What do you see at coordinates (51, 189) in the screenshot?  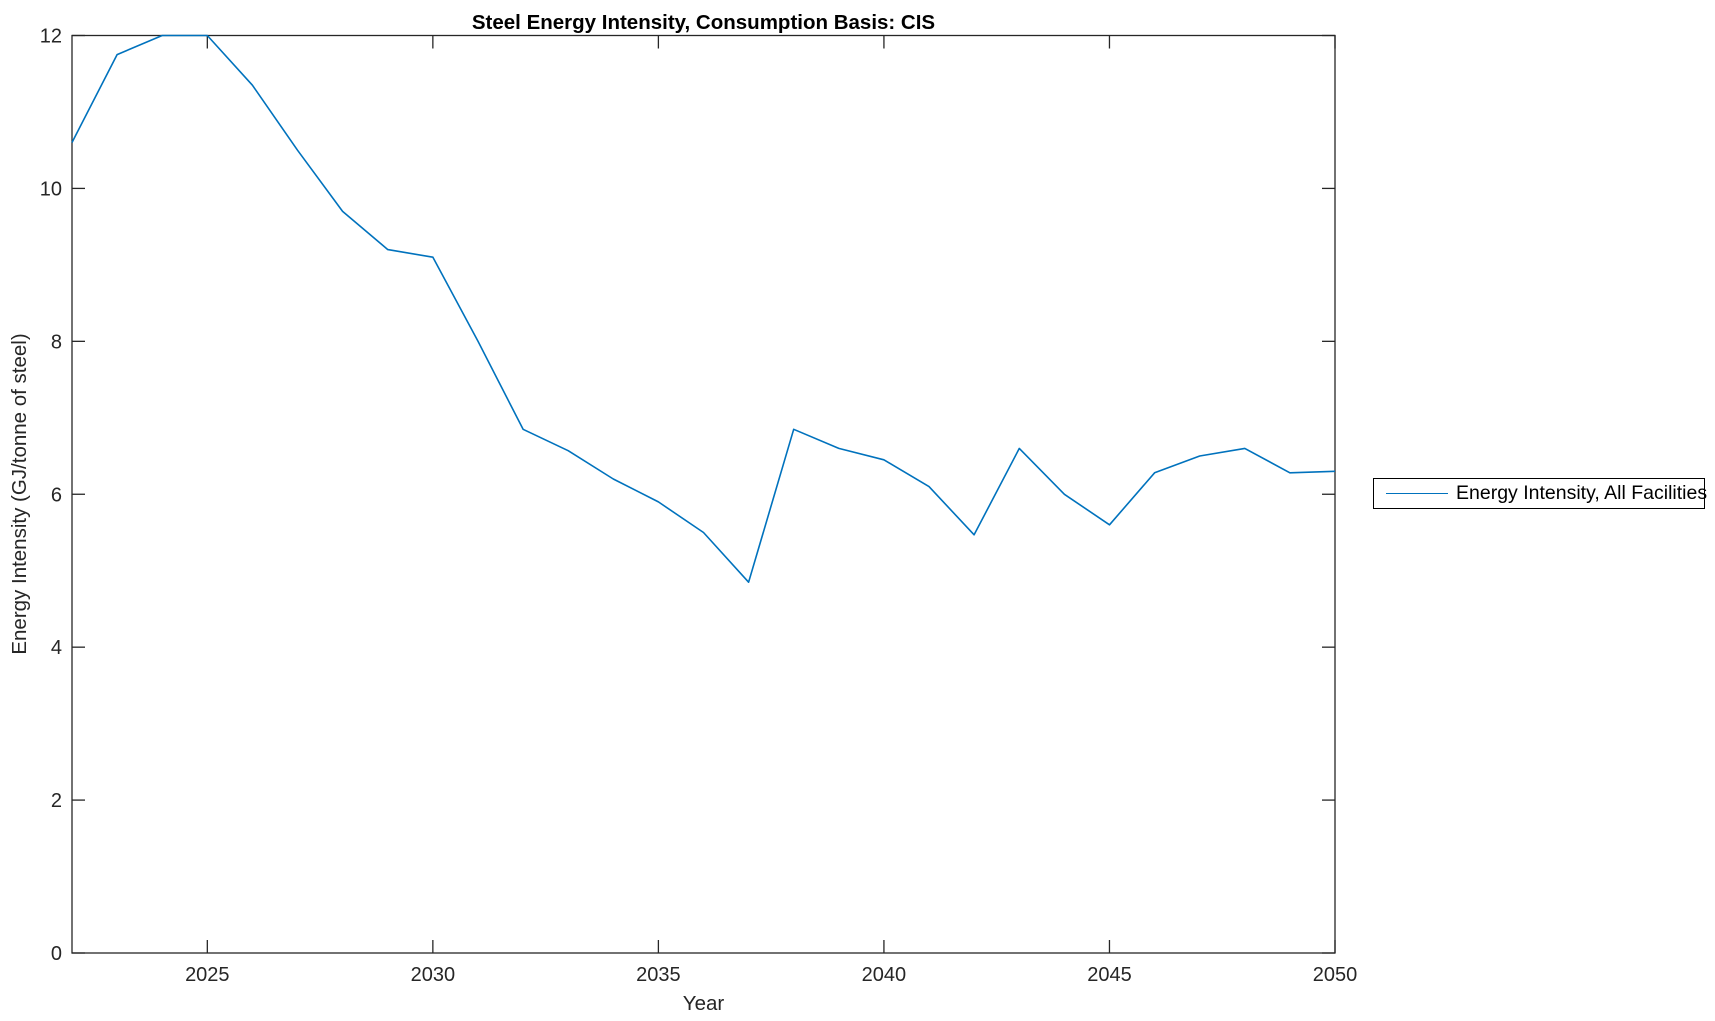 I see `y-tick-label: 10` at bounding box center [51, 189].